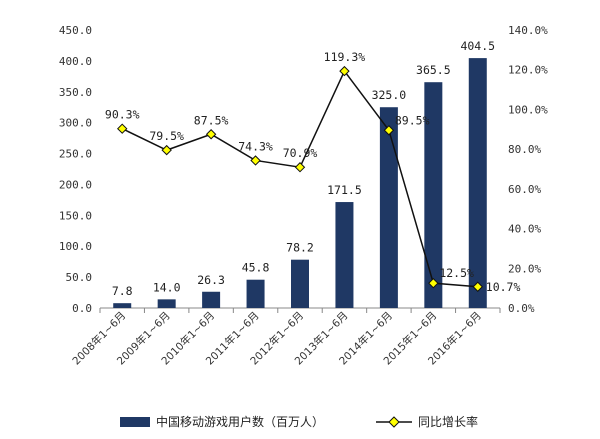  I want to click on y-left-tick-label: 150.0, so click(75, 215).